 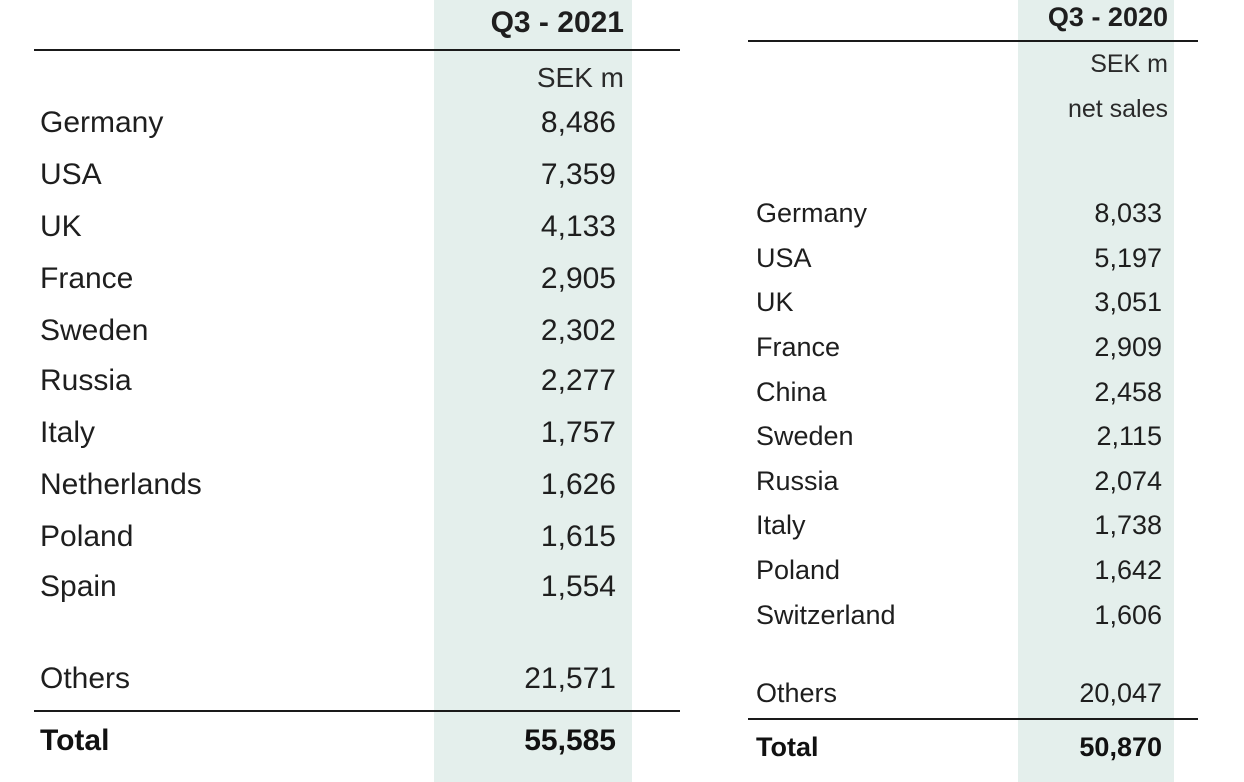 What do you see at coordinates (350, 436) in the screenshot?
I see `table-row: Italy 1,757` at bounding box center [350, 436].